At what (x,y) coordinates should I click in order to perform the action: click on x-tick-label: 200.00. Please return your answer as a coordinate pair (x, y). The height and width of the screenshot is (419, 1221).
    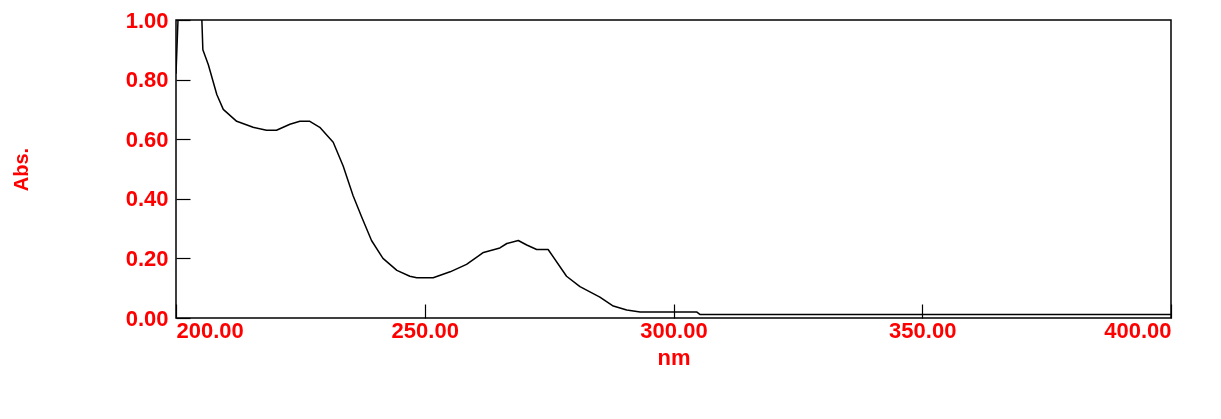
    Looking at the image, I should click on (210, 330).